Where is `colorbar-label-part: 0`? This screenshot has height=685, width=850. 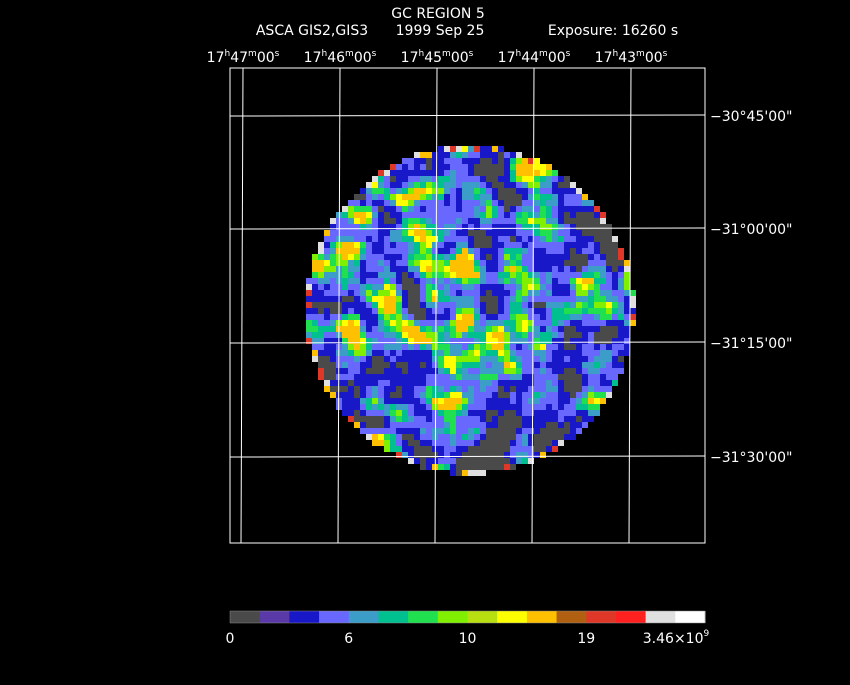 colorbar-label-part: 0 is located at coordinates (230, 639).